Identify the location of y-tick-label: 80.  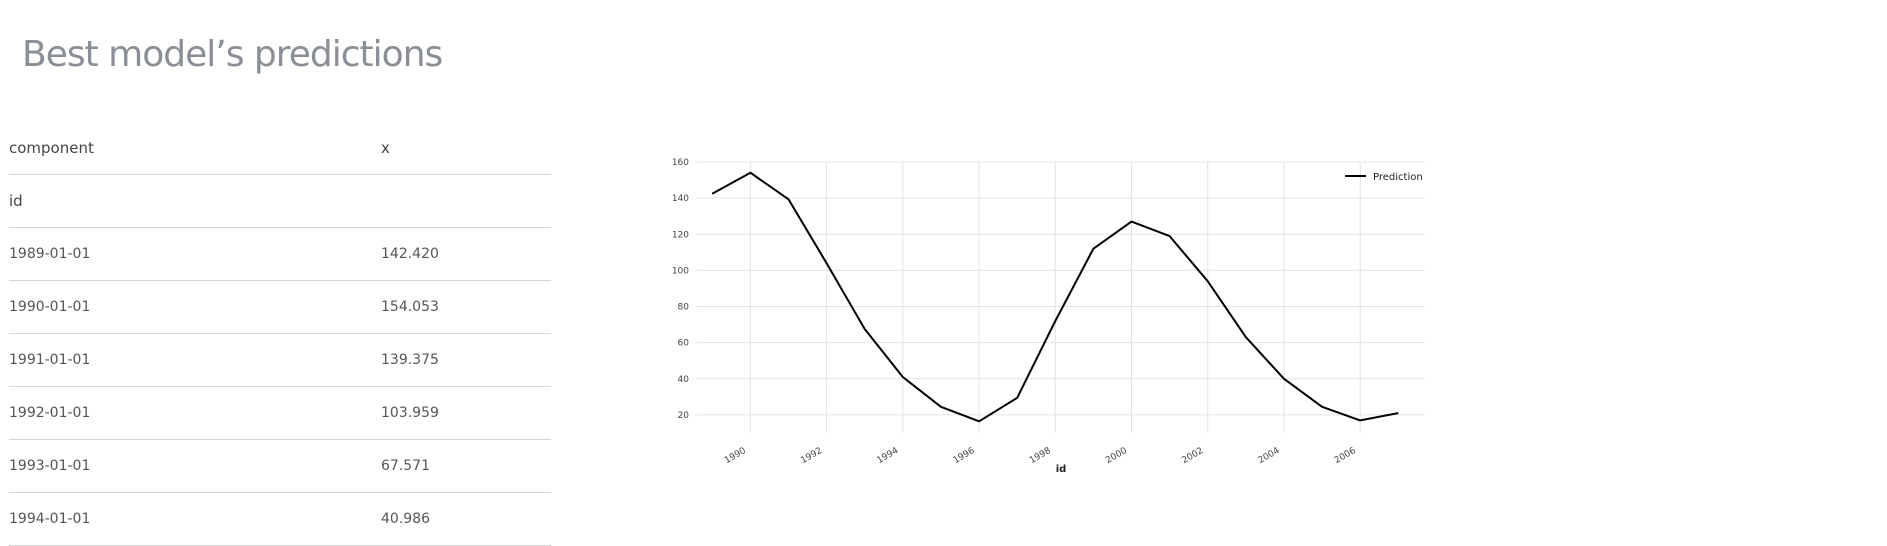
(684, 308).